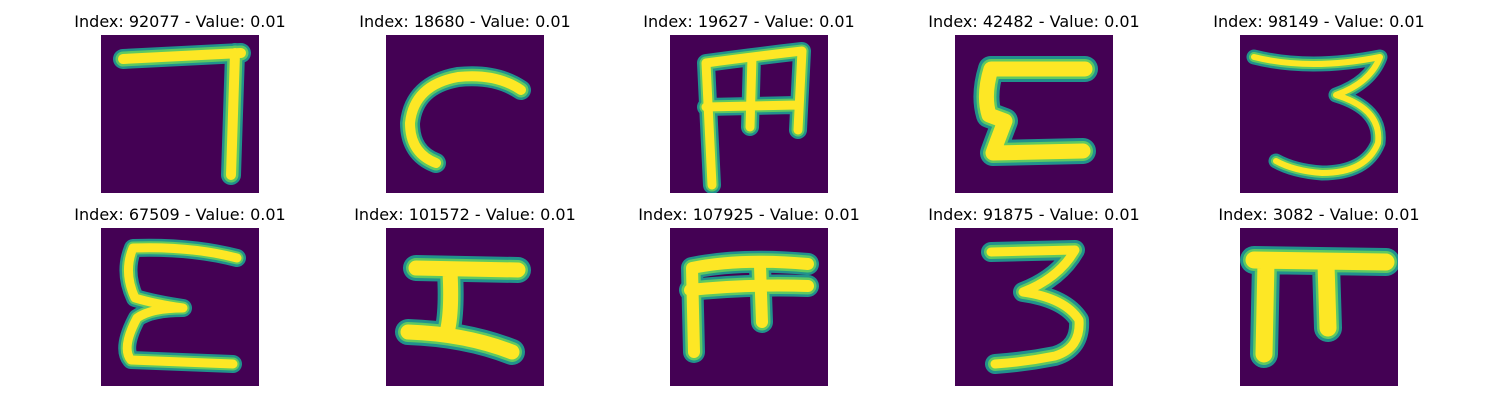 Image resolution: width=1500 pixels, height=400 pixels. What do you see at coordinates (180, 214) in the screenshot?
I see `panel-title: Index: 67509 - Value: 0.01` at bounding box center [180, 214].